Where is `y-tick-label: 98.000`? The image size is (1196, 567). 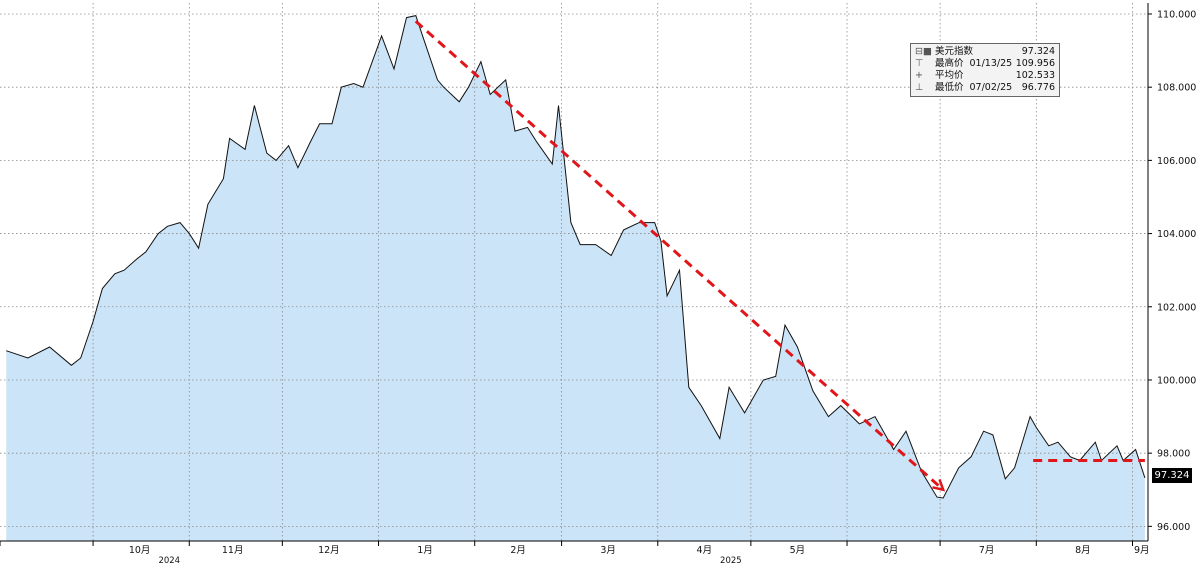
y-tick-label: 98.000 is located at coordinates (1173, 454).